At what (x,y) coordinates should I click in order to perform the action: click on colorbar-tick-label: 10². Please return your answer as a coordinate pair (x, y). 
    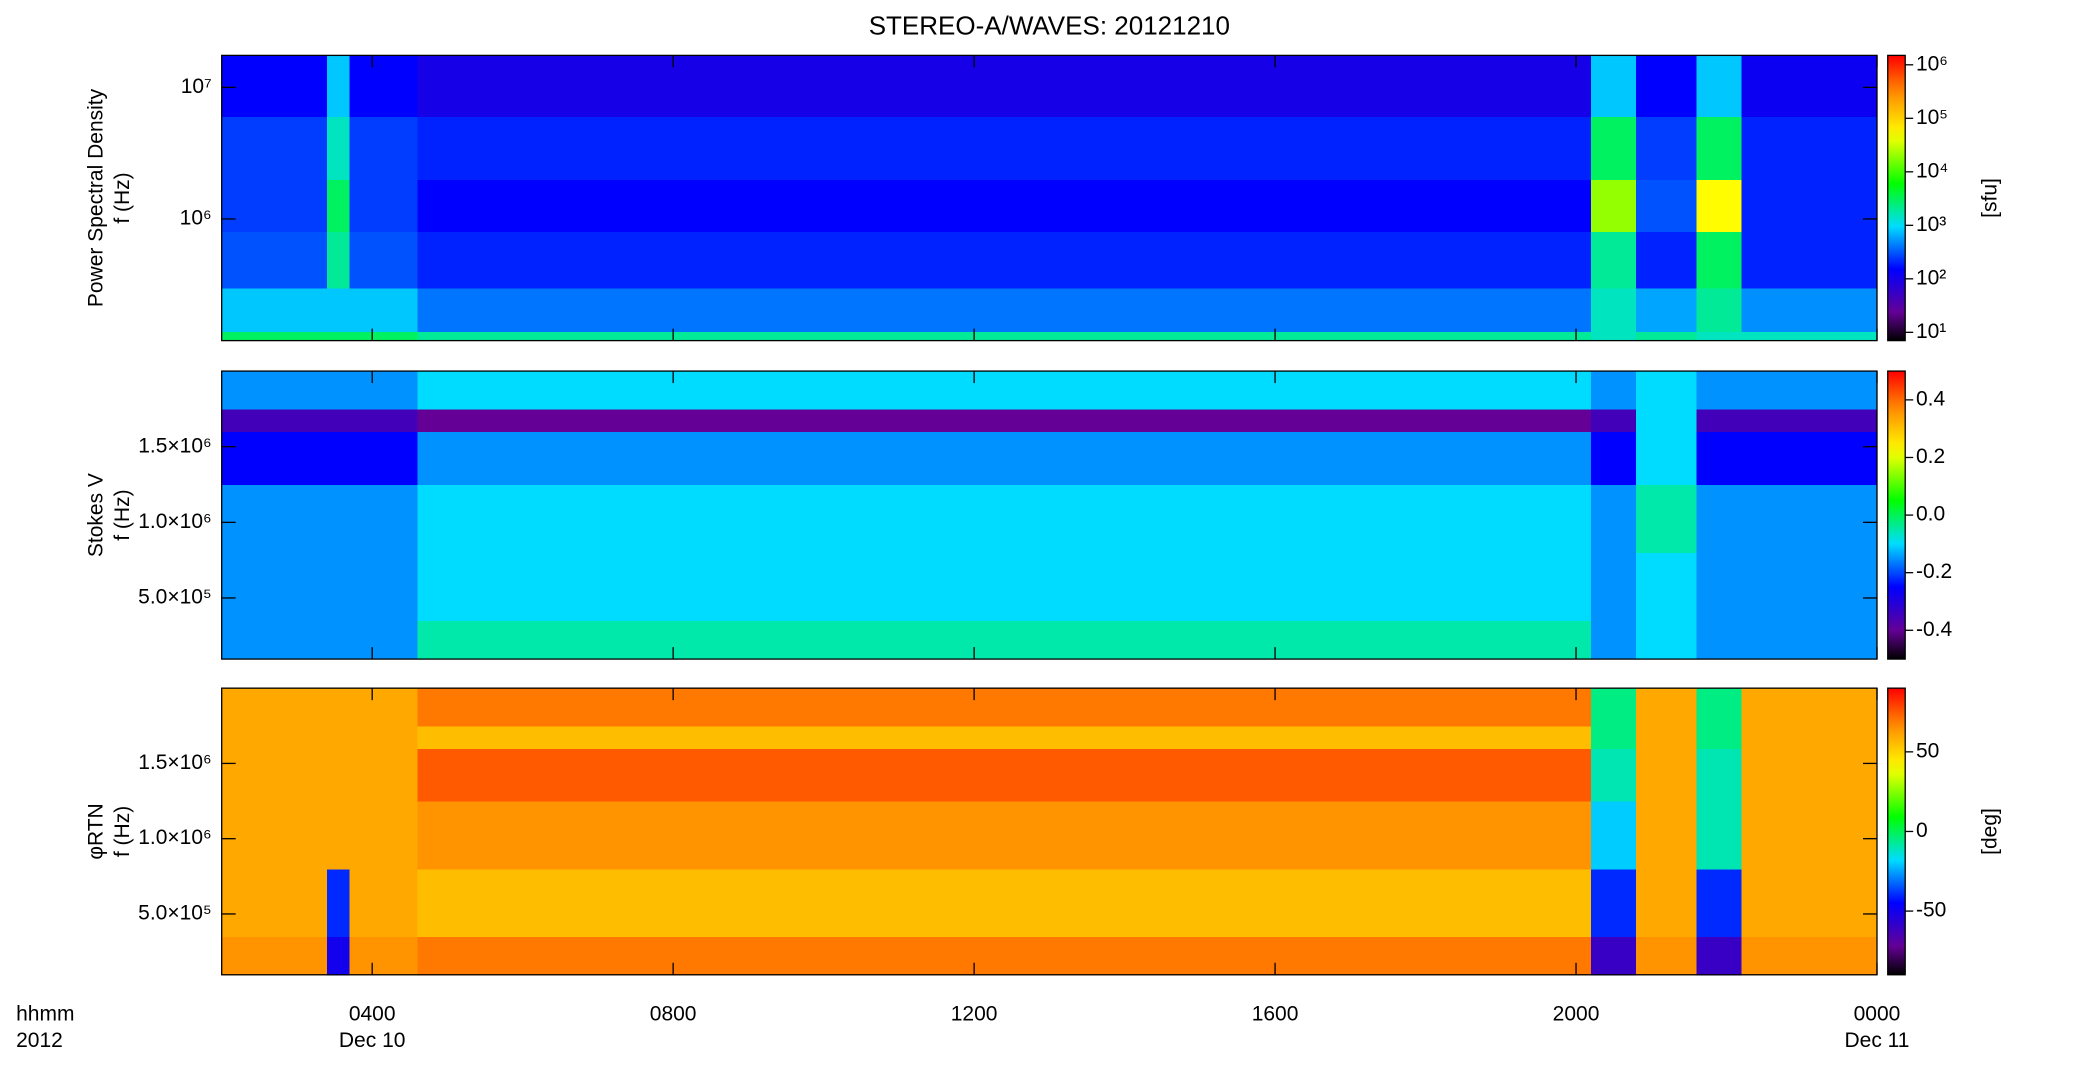
    Looking at the image, I should click on (1931, 277).